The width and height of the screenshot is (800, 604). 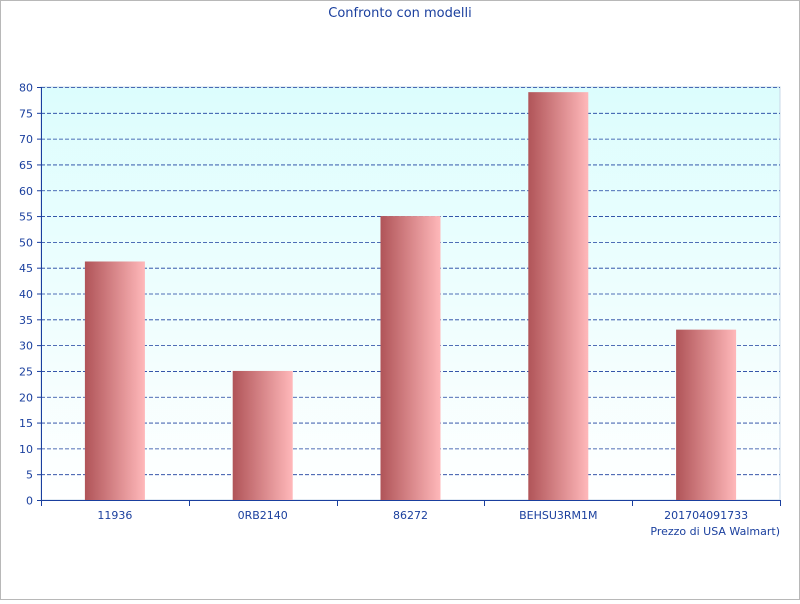 What do you see at coordinates (410, 515) in the screenshot?
I see `x-tick-label: 86272` at bounding box center [410, 515].